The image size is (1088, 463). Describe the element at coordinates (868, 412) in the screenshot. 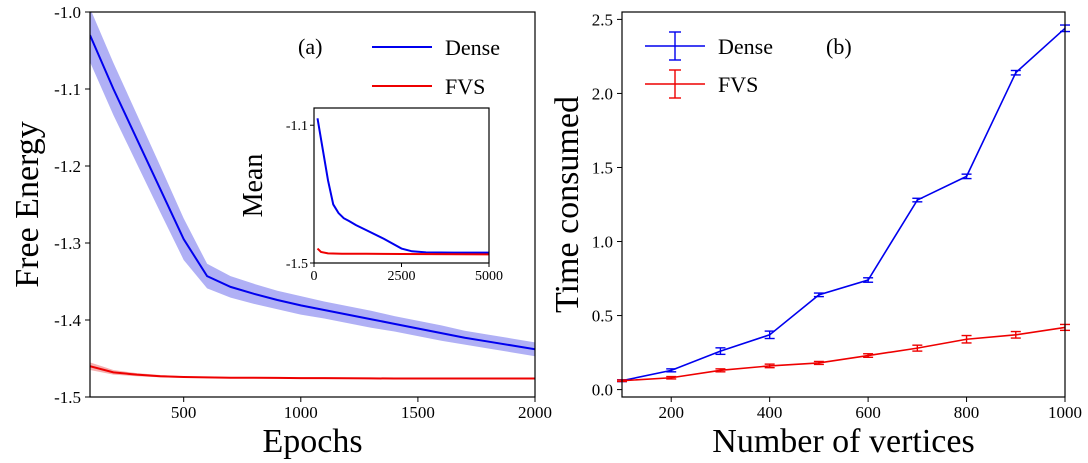

I see `x-tick-label: 600` at that location.